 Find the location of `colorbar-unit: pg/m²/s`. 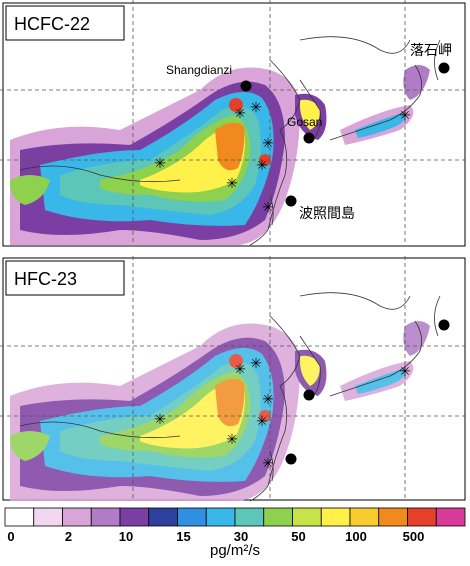

colorbar-unit: pg/m²/s is located at coordinates (235, 550).